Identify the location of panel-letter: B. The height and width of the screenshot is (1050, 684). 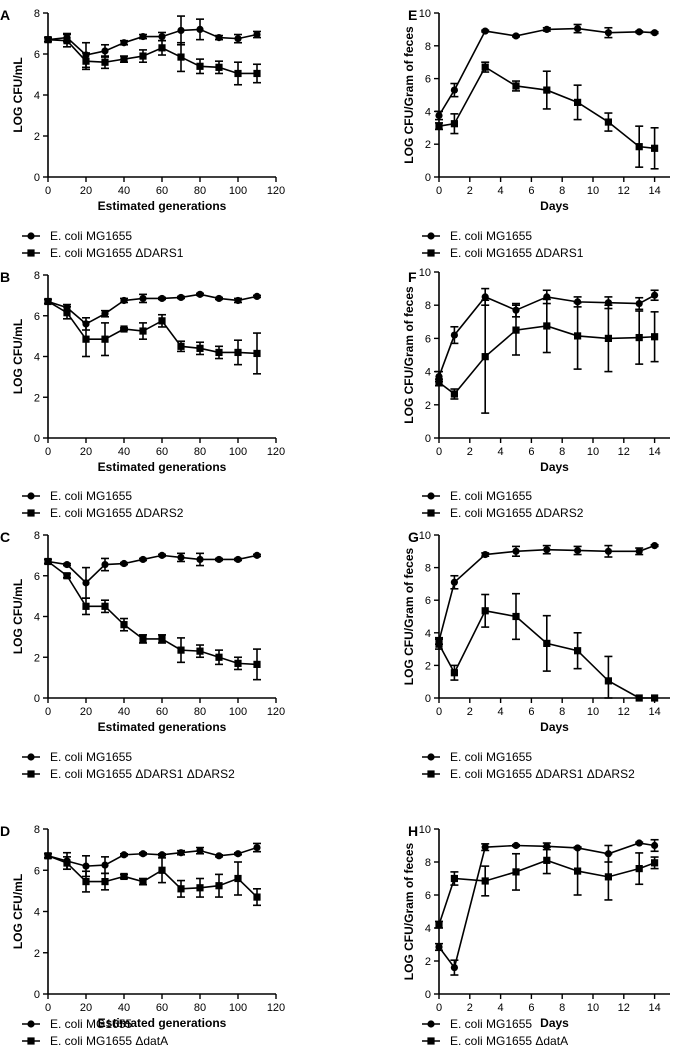
(5, 277).